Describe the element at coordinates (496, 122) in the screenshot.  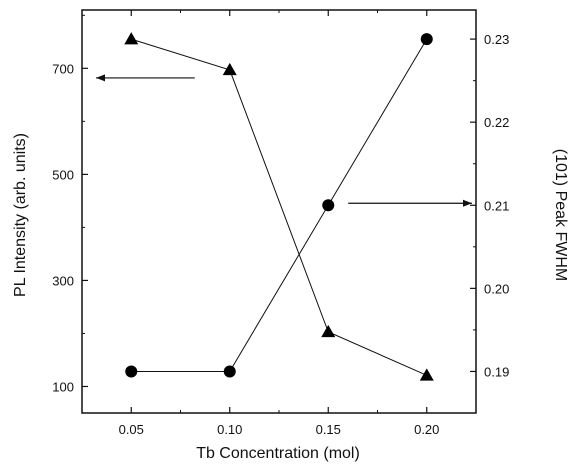
I see `y-right-tick-label: 0.22` at that location.